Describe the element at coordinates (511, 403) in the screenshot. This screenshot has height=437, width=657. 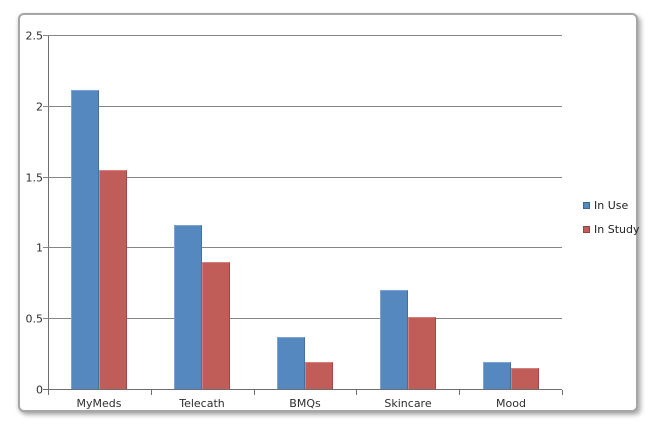
I see `category-label-mood: Mood` at that location.